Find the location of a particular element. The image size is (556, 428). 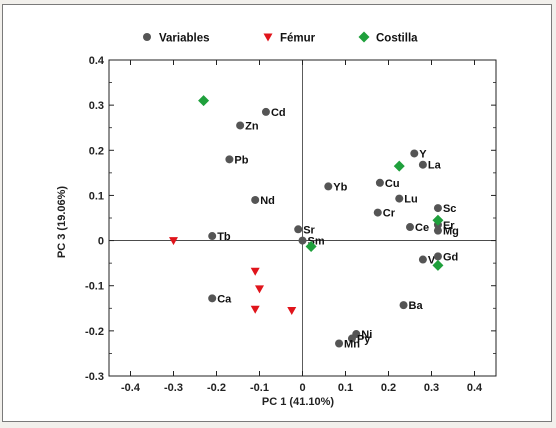

y-tick-label: 0.2 is located at coordinates (96, 151).